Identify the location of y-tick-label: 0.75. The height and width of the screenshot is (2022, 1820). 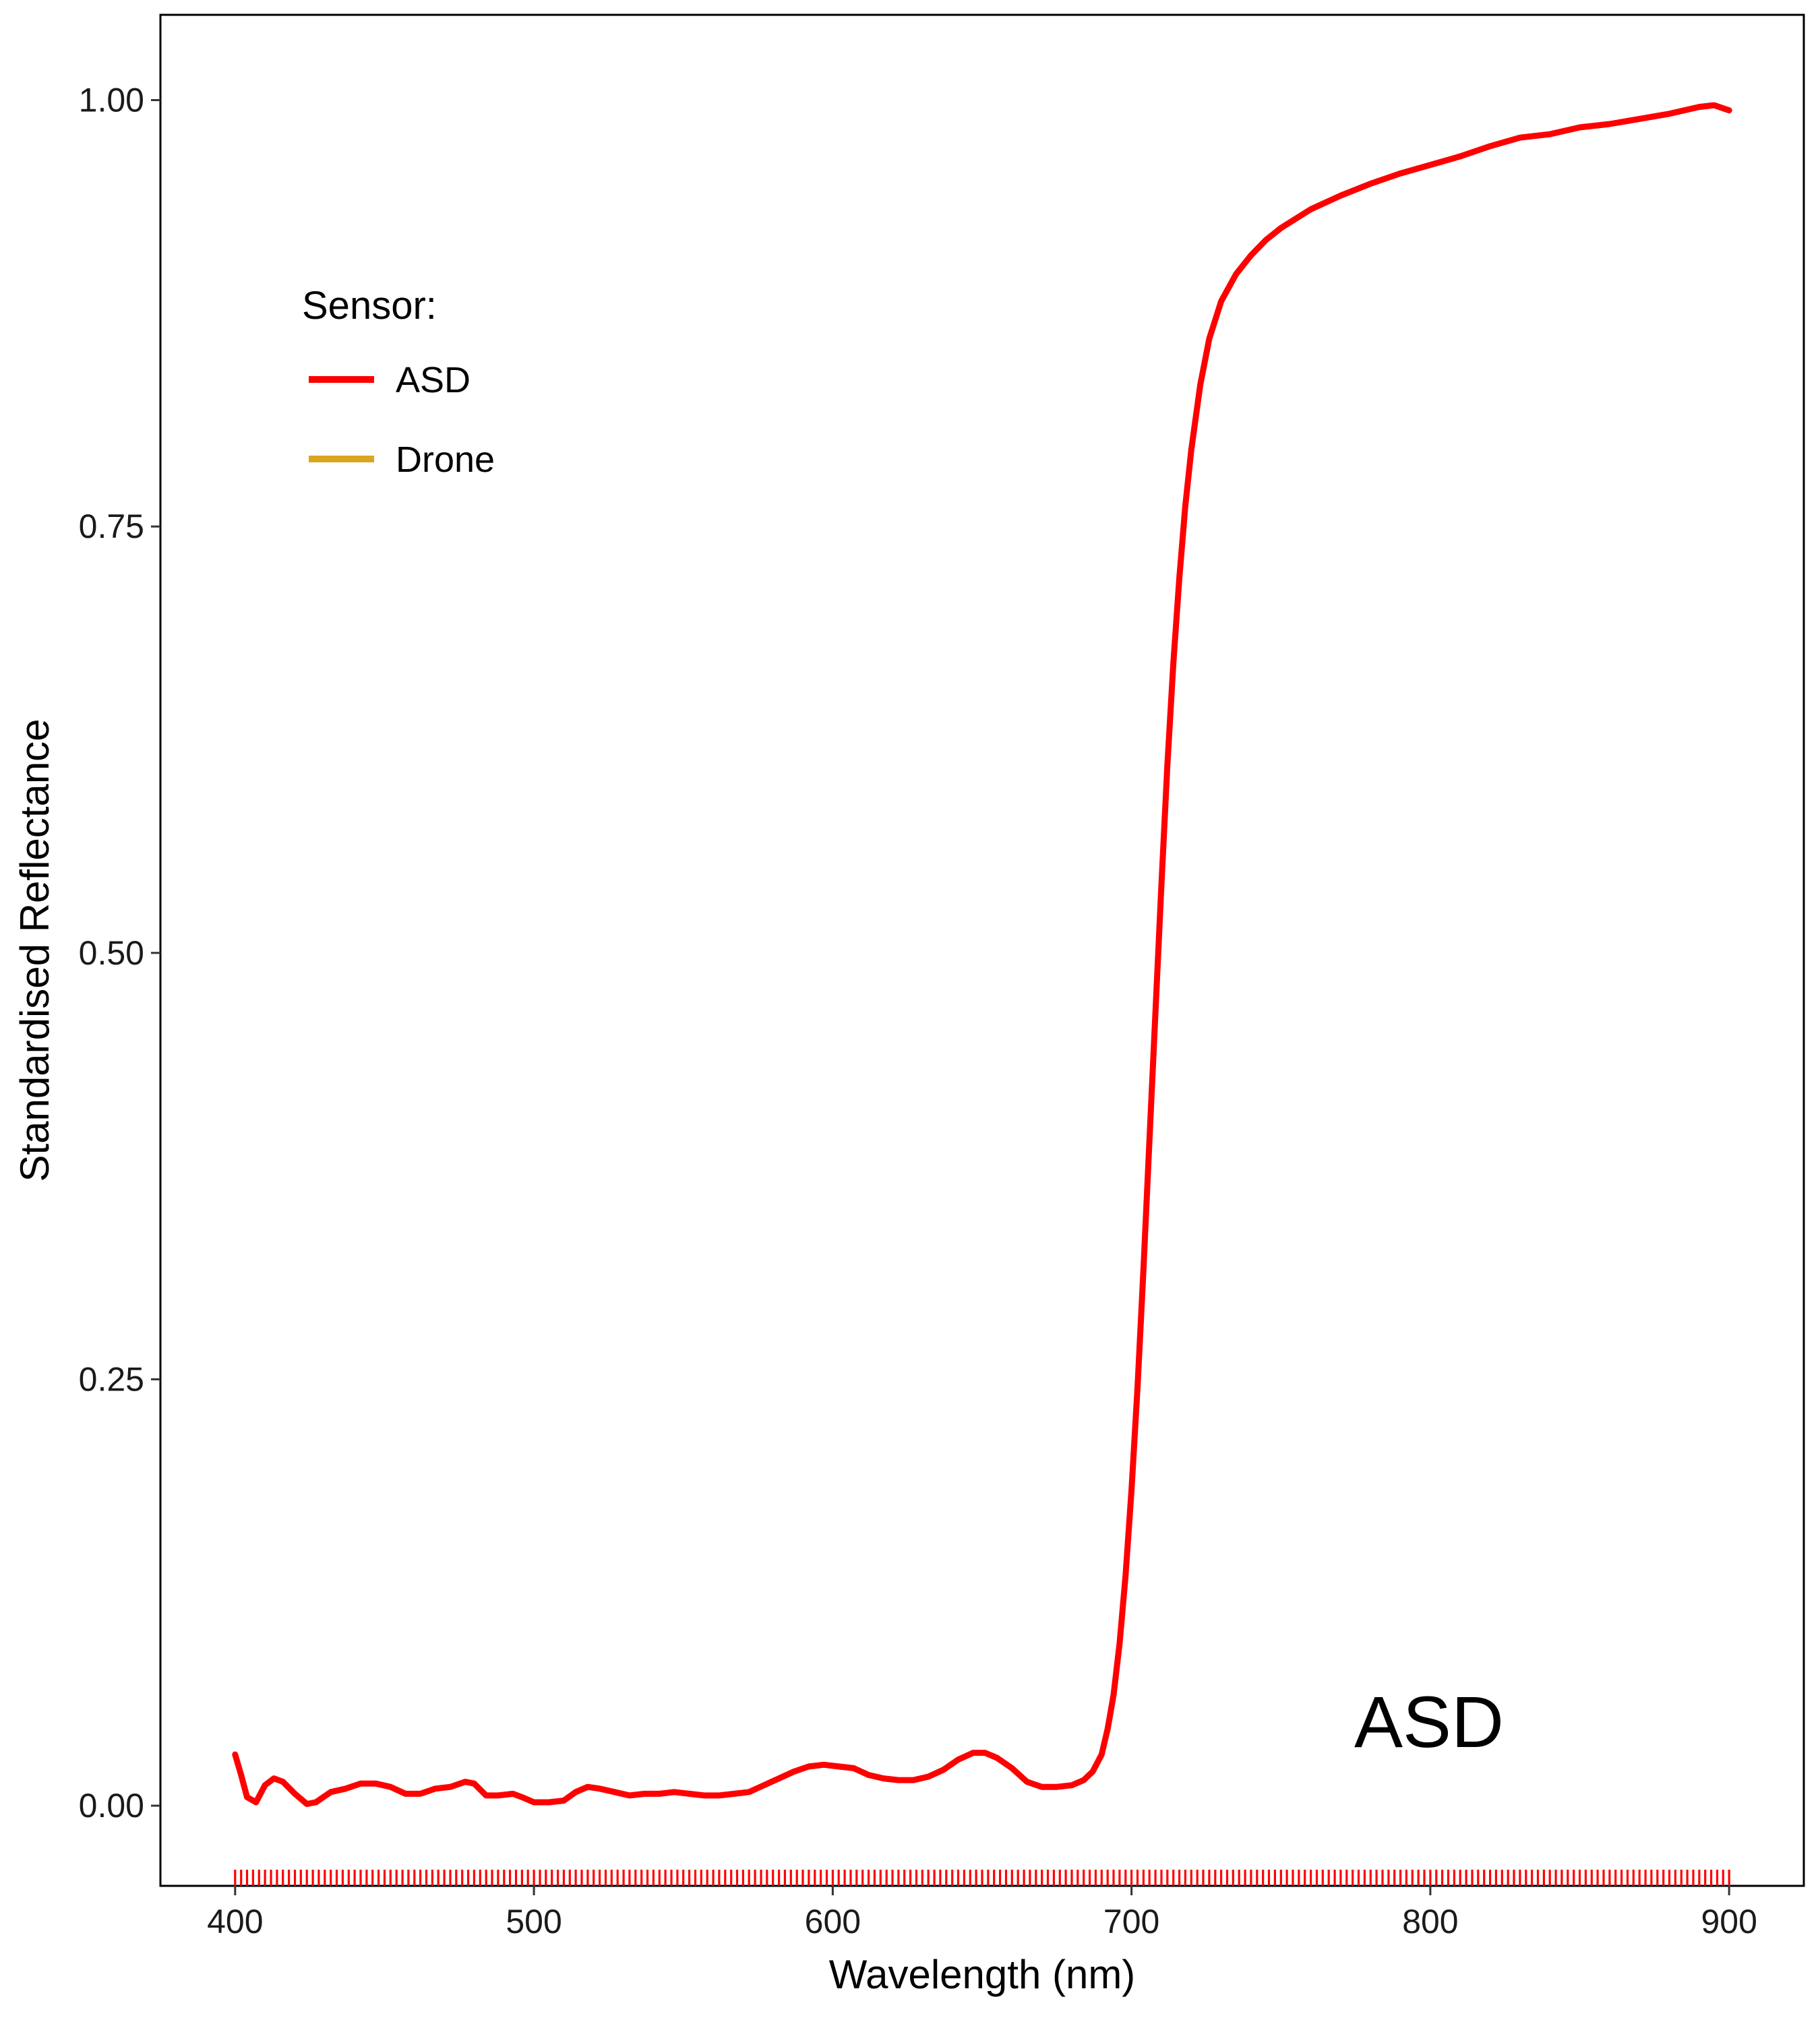
(111, 526).